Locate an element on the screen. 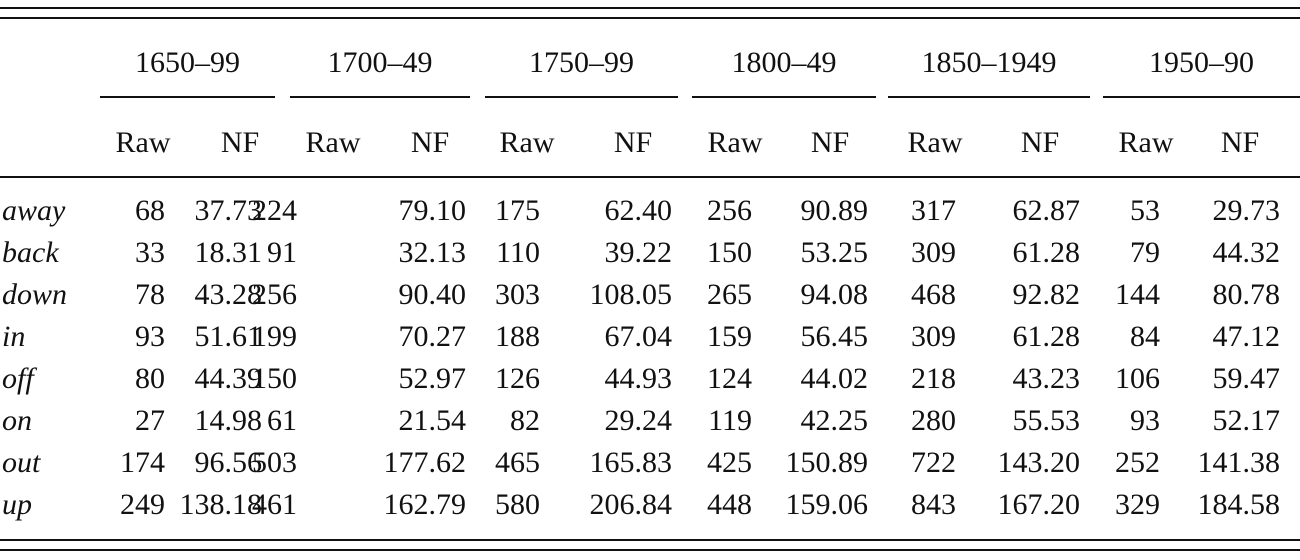  cell: 53 is located at coordinates (1145, 210).